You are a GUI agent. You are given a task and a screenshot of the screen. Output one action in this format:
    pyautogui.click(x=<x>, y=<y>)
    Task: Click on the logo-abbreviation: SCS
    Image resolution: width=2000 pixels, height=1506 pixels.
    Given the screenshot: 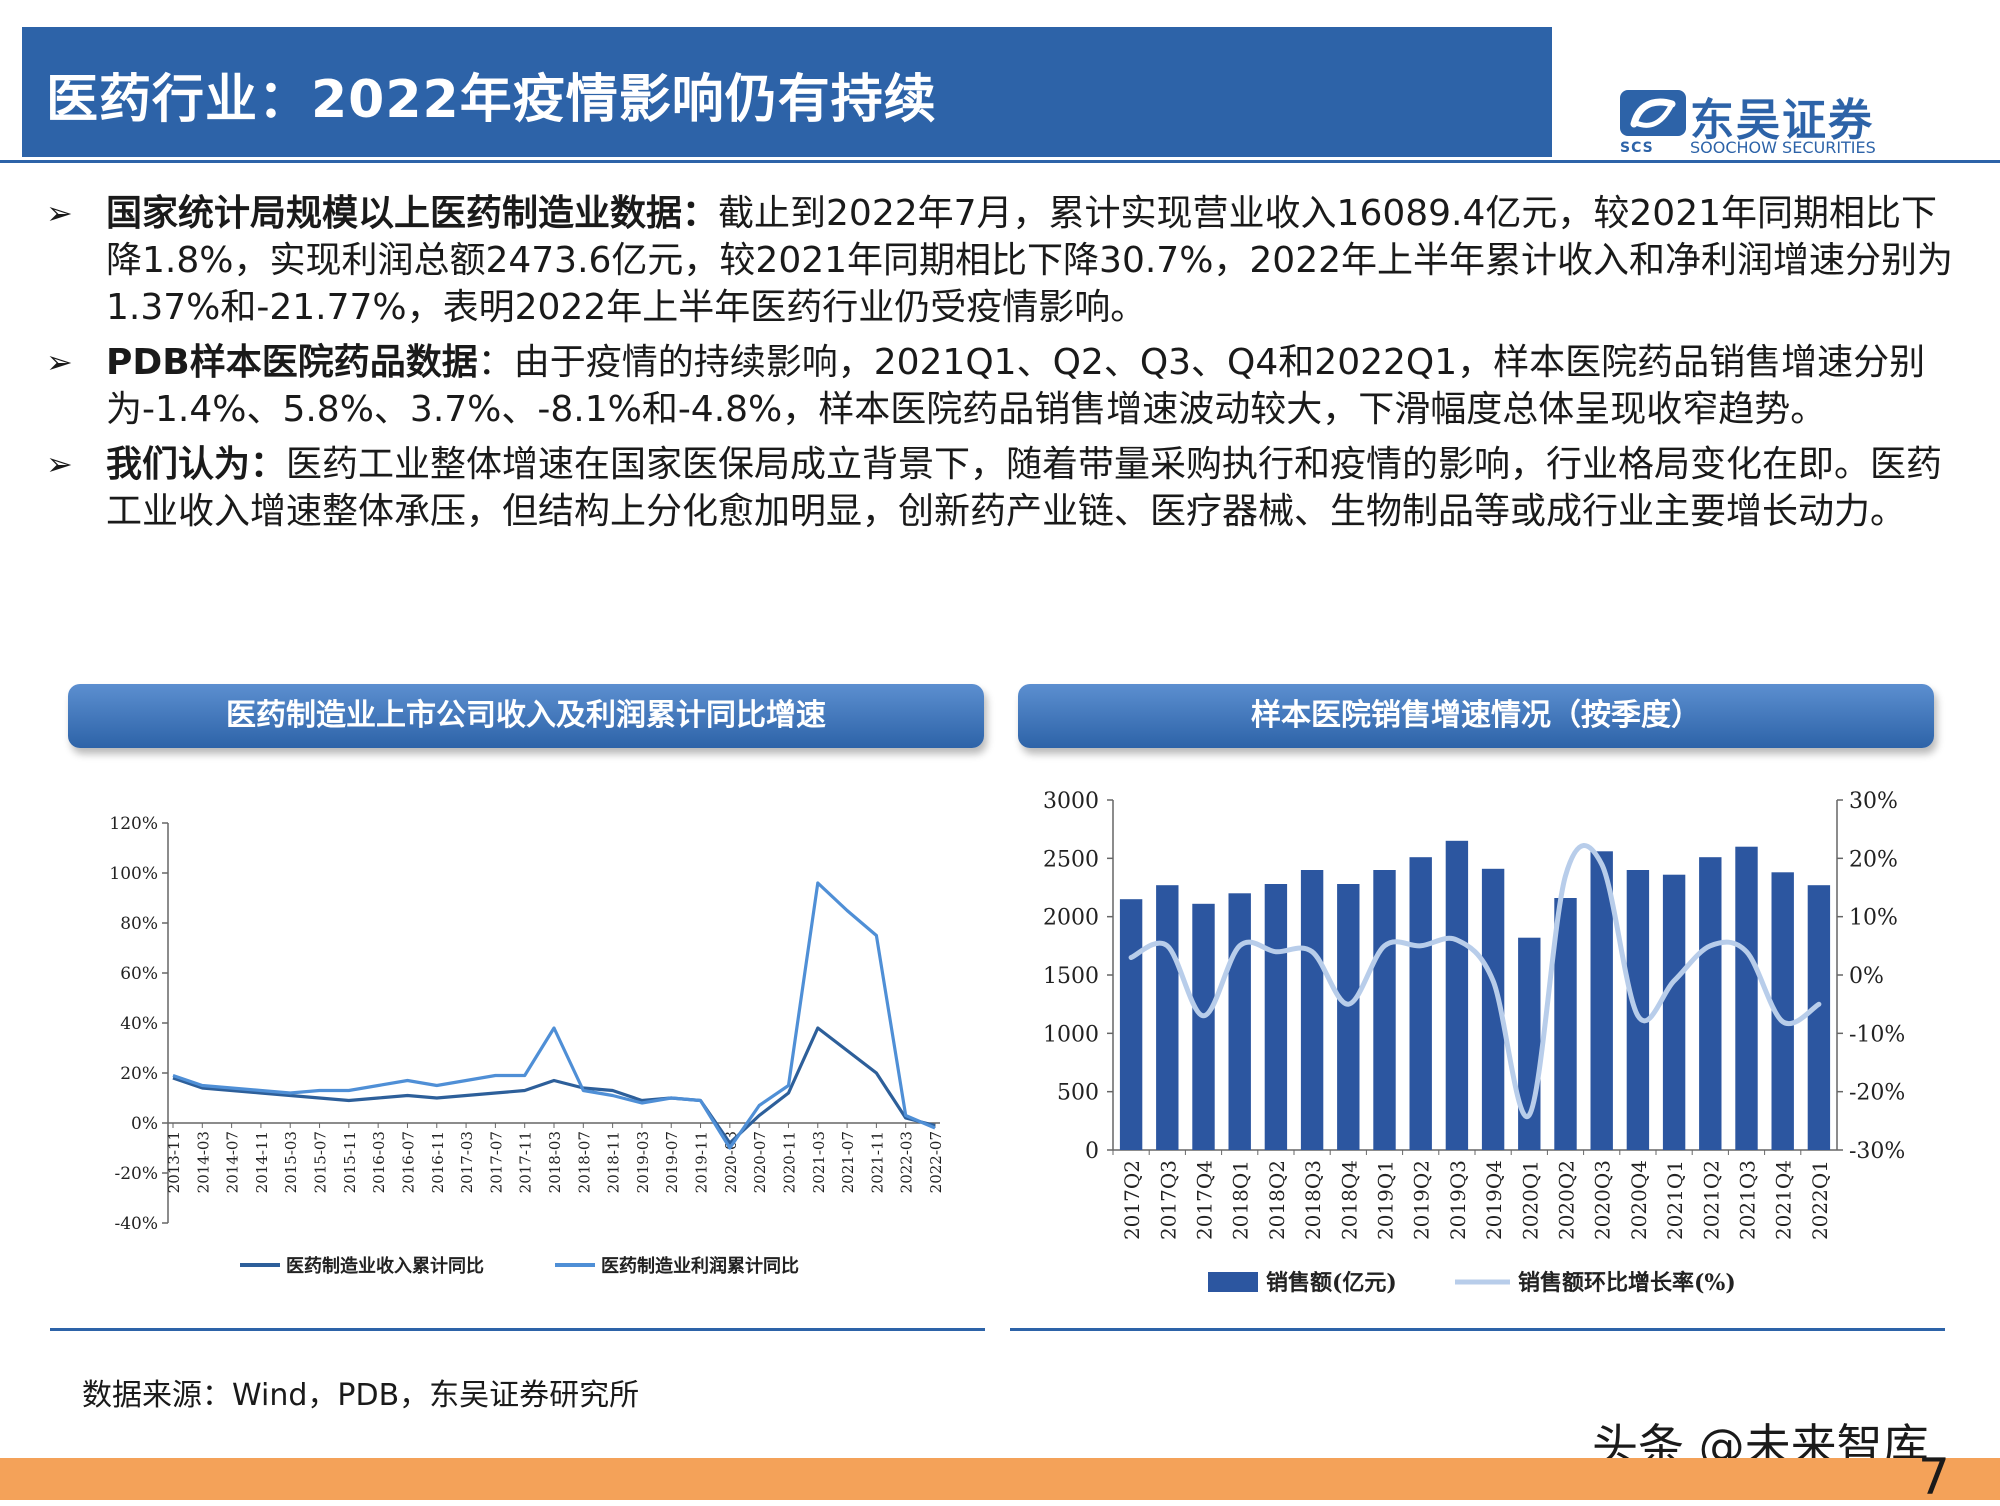 What is the action you would take?
    pyautogui.click(x=1637, y=148)
    